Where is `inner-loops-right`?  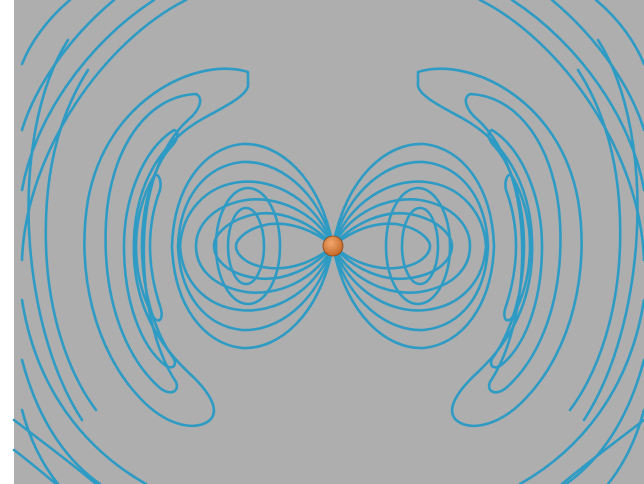
inner-loops-right is located at coordinates (413, 246).